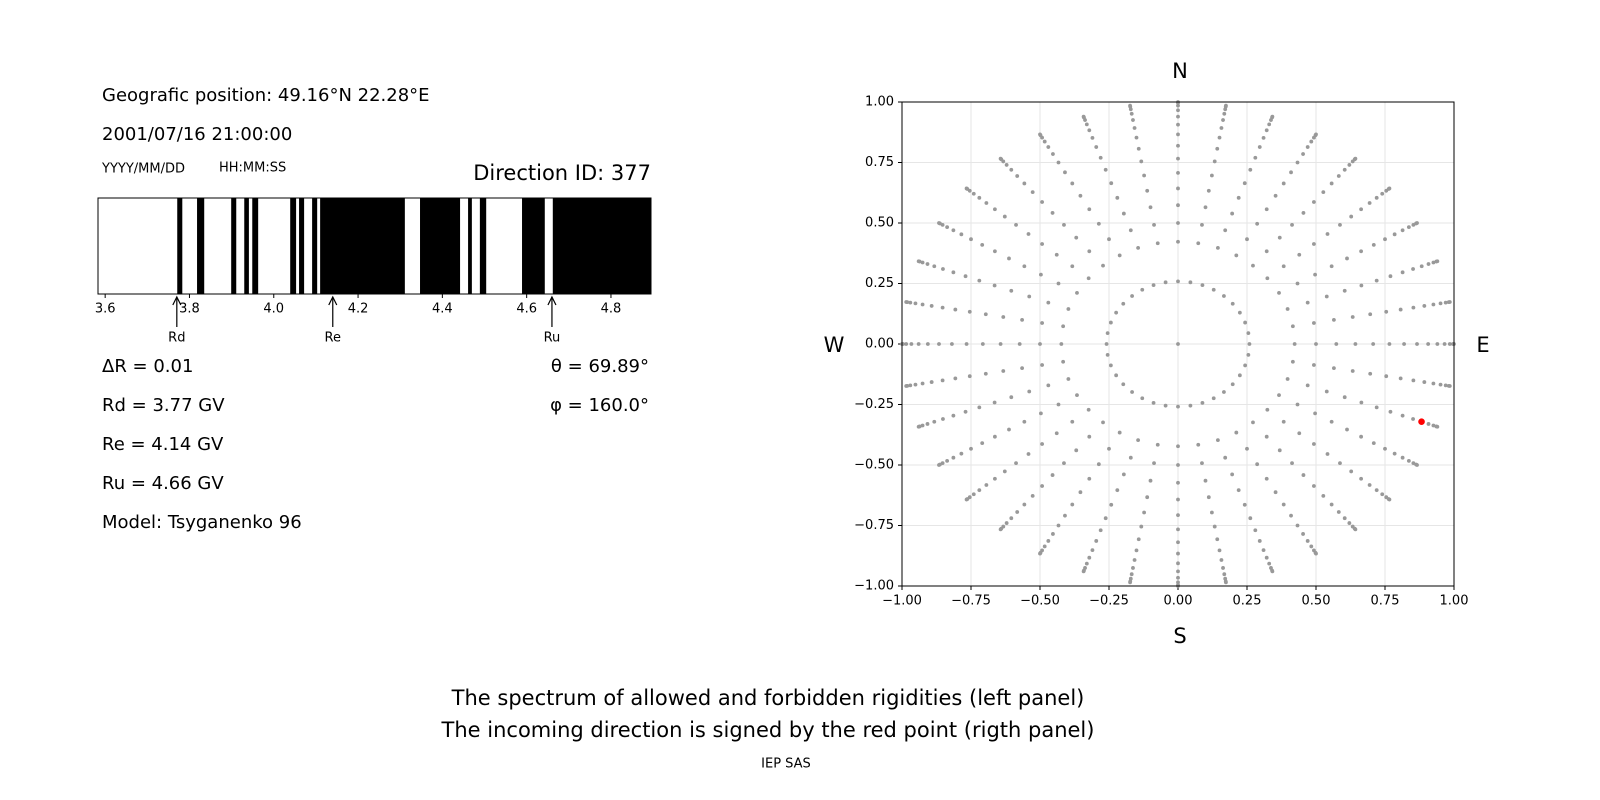 This screenshot has width=1600, height=800. Describe the element at coordinates (600, 366) in the screenshot. I see `theta: θ = 69.89°` at that location.